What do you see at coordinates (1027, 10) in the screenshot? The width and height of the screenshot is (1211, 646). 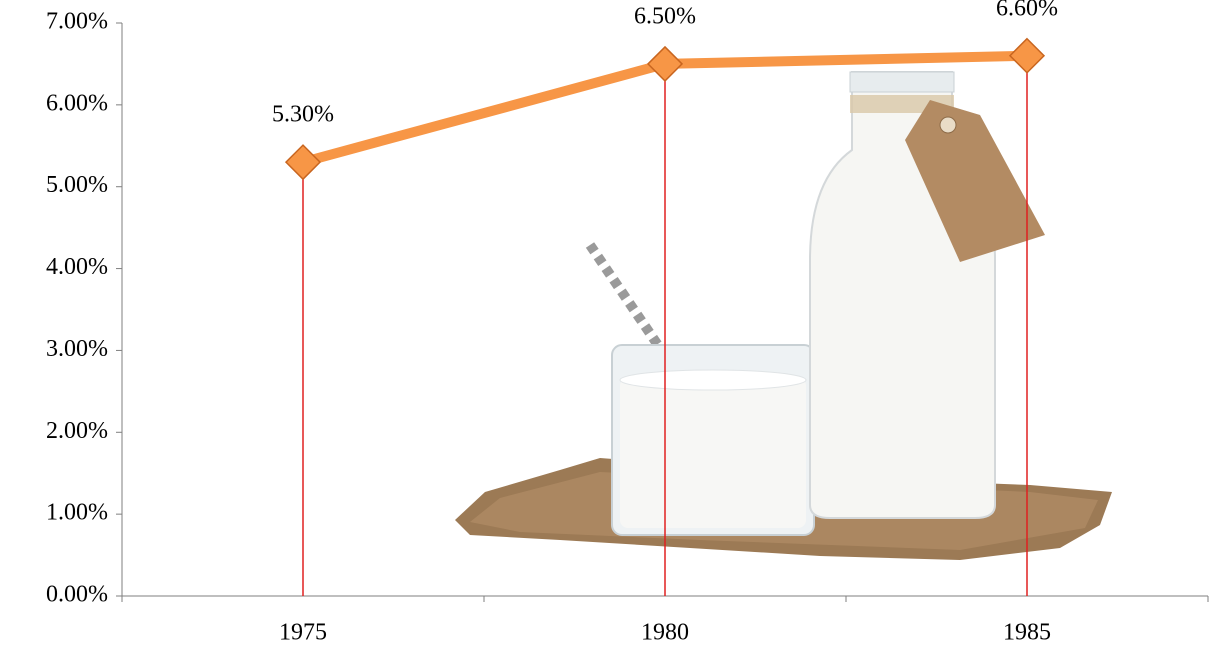 I see `data-label: 6.60%` at bounding box center [1027, 10].